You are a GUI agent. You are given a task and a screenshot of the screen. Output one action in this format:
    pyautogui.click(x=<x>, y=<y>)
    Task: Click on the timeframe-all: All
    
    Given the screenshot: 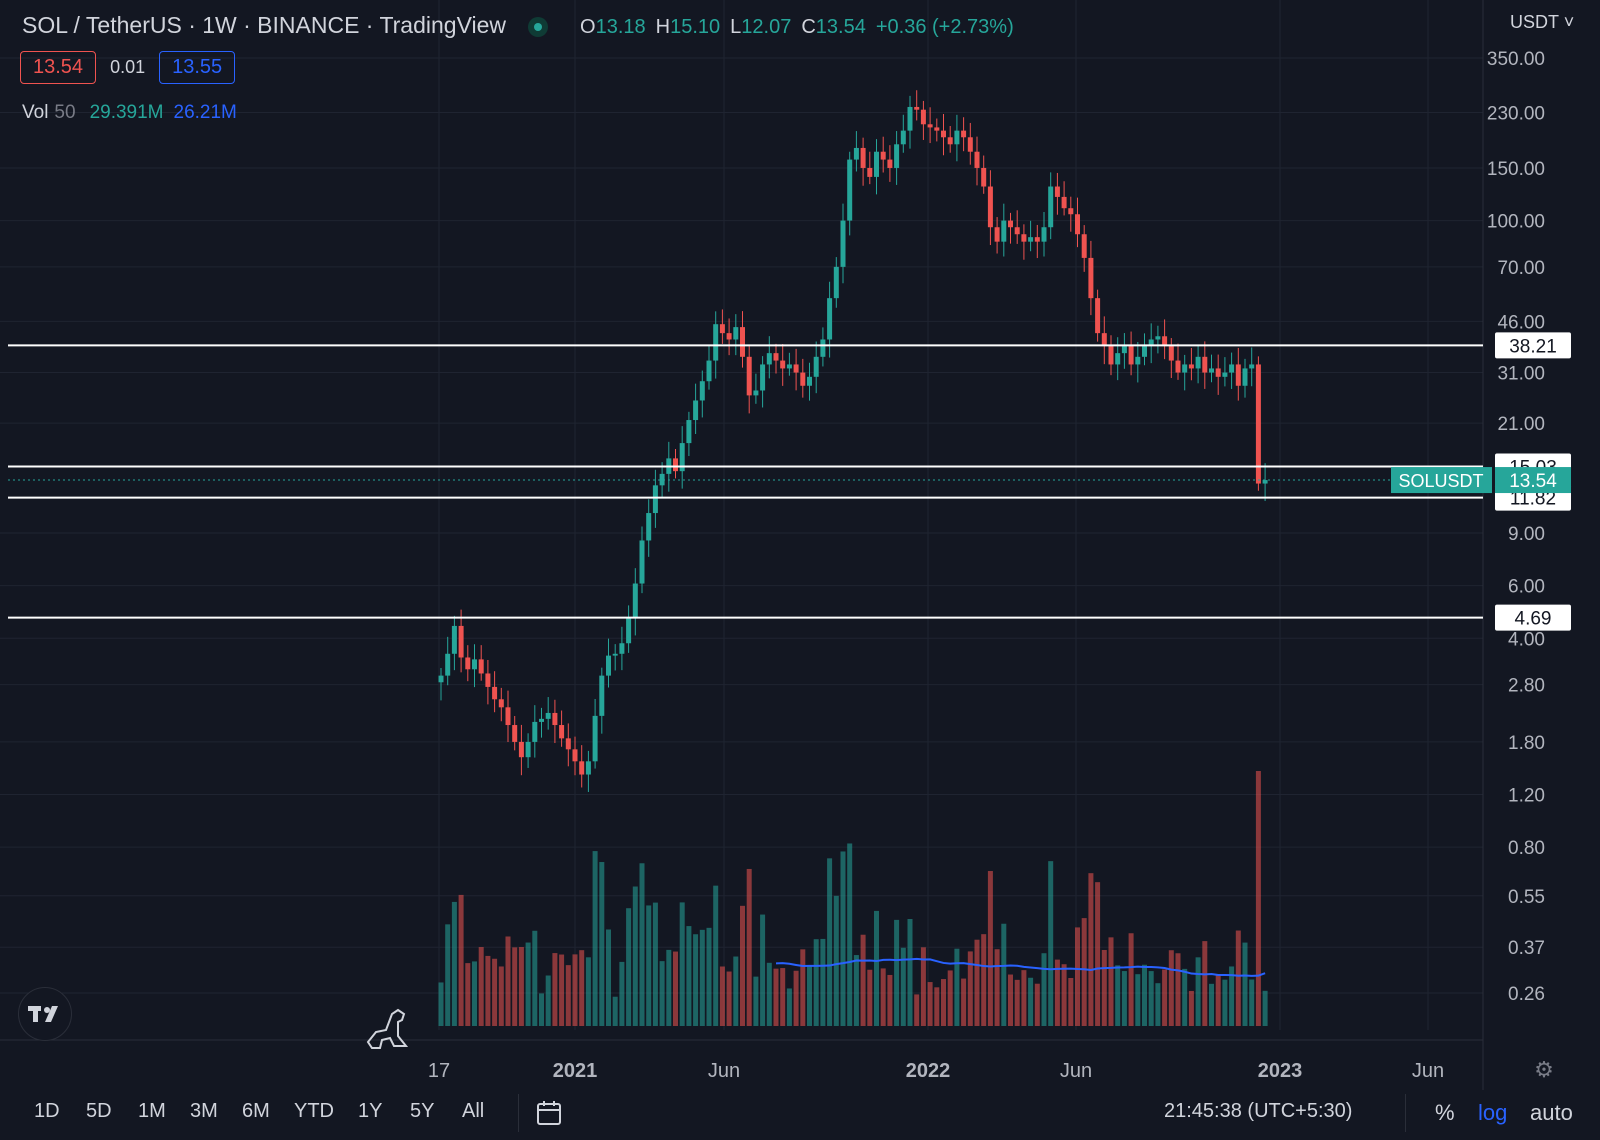 What is the action you would take?
    pyautogui.click(x=473, y=1111)
    